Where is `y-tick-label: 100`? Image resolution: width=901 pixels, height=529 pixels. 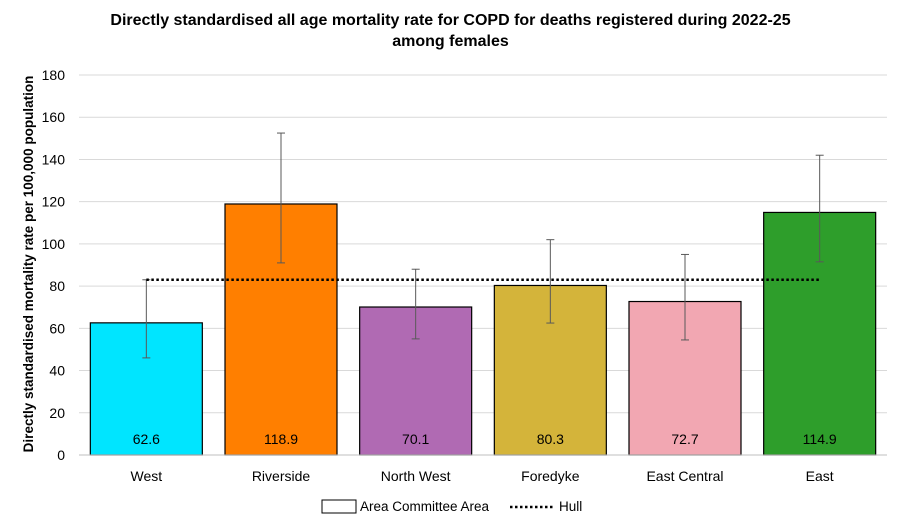 y-tick-label: 100 is located at coordinates (54, 244).